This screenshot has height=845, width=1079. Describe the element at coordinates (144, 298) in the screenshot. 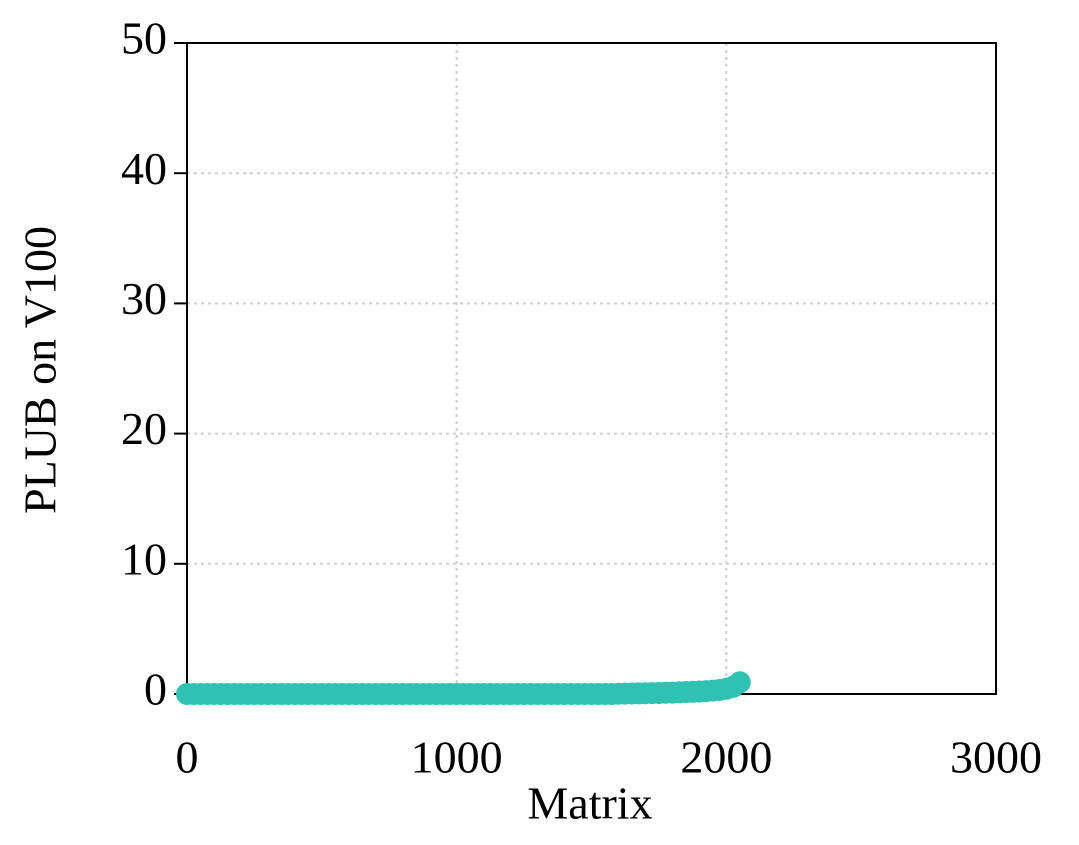

I see `y-tick-label: 30` at that location.